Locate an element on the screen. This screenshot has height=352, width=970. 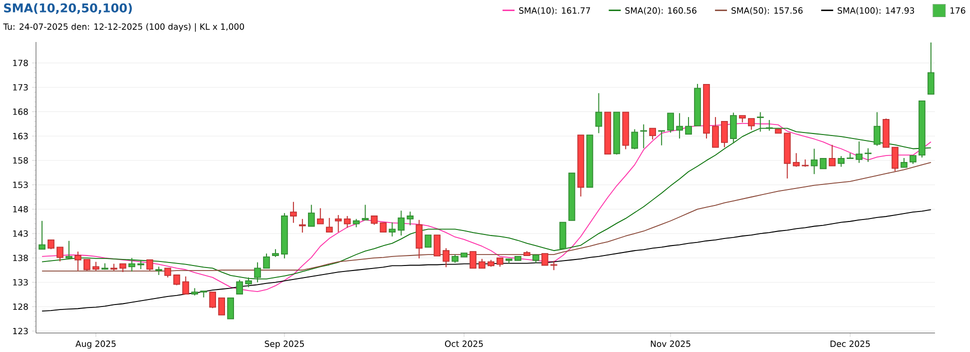
x-tick-label: Dec 2025 is located at coordinates (850, 343).